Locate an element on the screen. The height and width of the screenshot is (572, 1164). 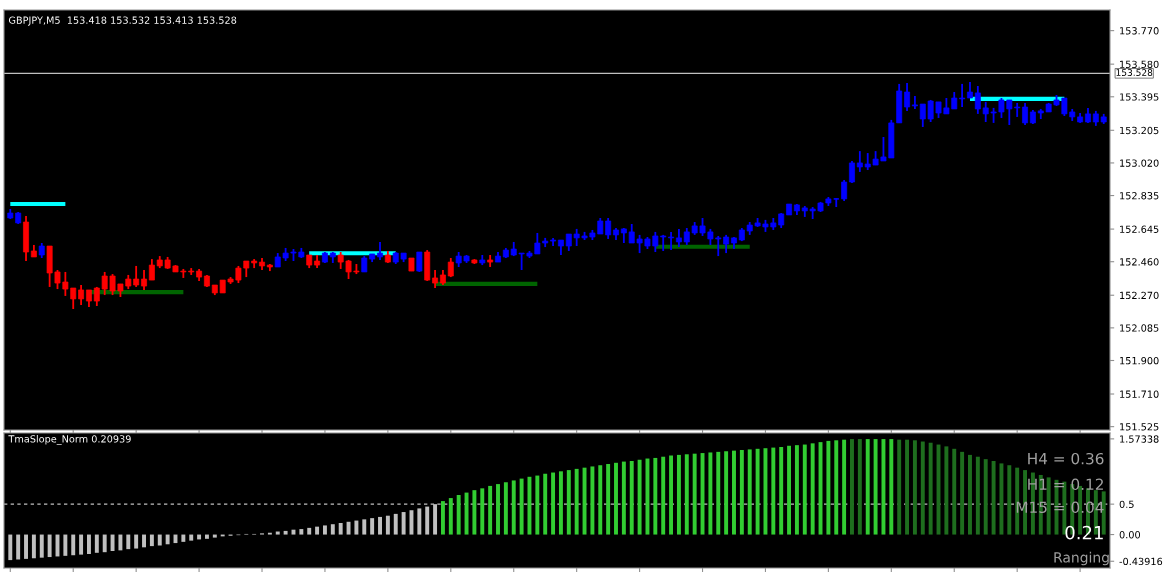
y-tick-label: 153.395 is located at coordinates (1139, 97).